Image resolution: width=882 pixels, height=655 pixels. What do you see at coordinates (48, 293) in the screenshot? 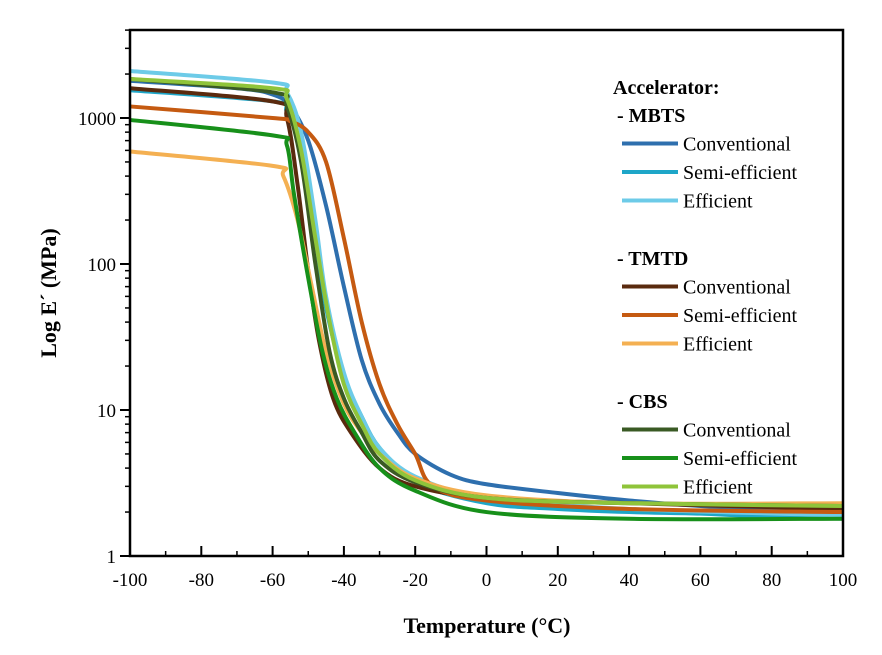
I see `y-axis-title: Log E´ (MPa)` at bounding box center [48, 293].